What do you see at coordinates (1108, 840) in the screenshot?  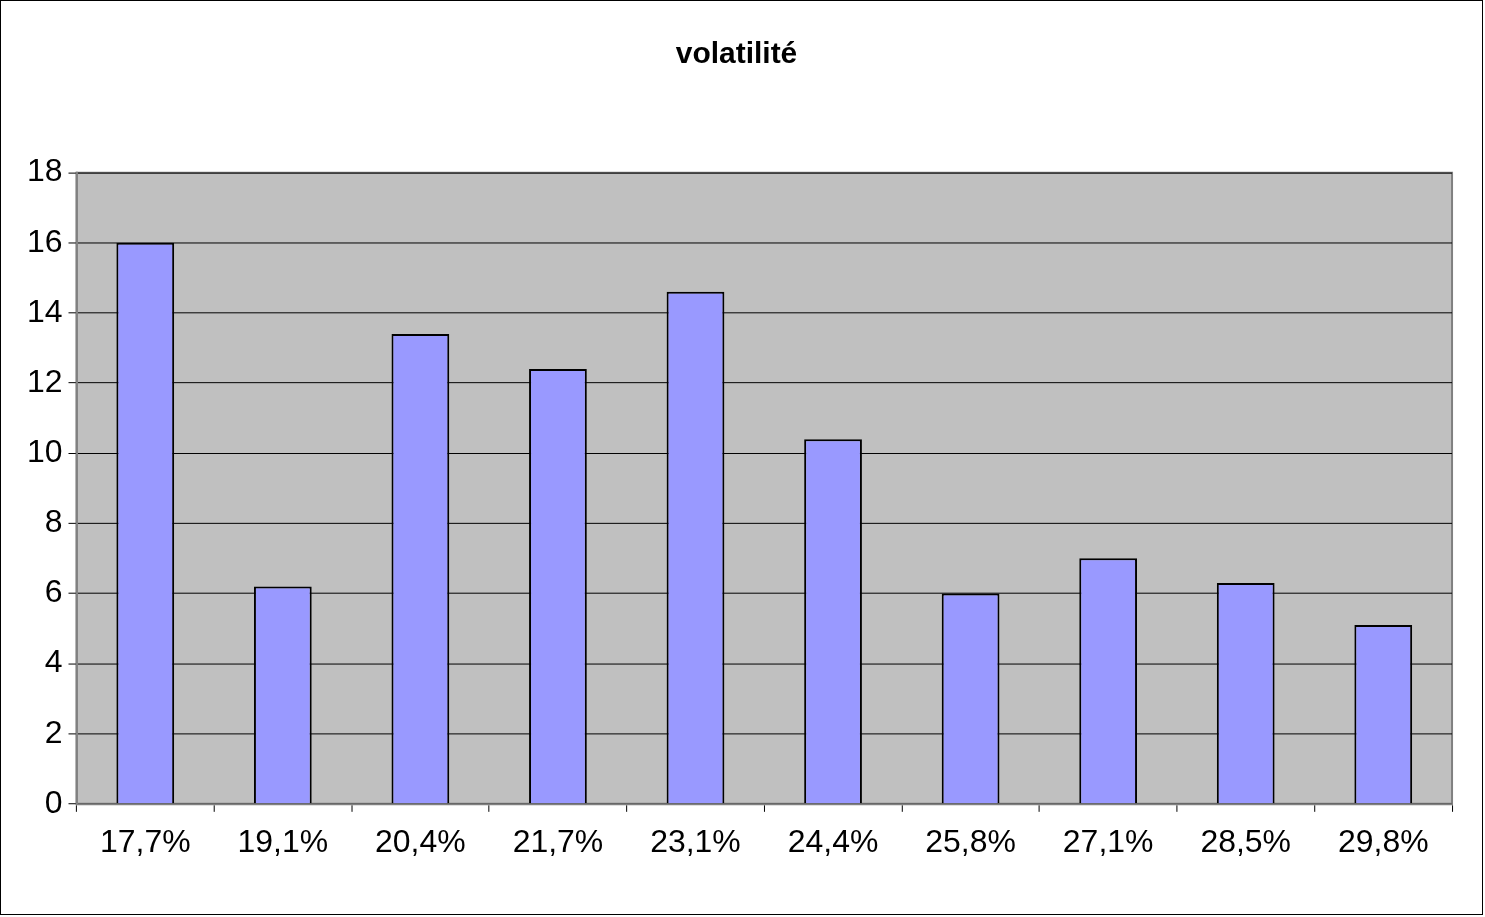 I see `x-tick-label: 27,1%` at bounding box center [1108, 840].